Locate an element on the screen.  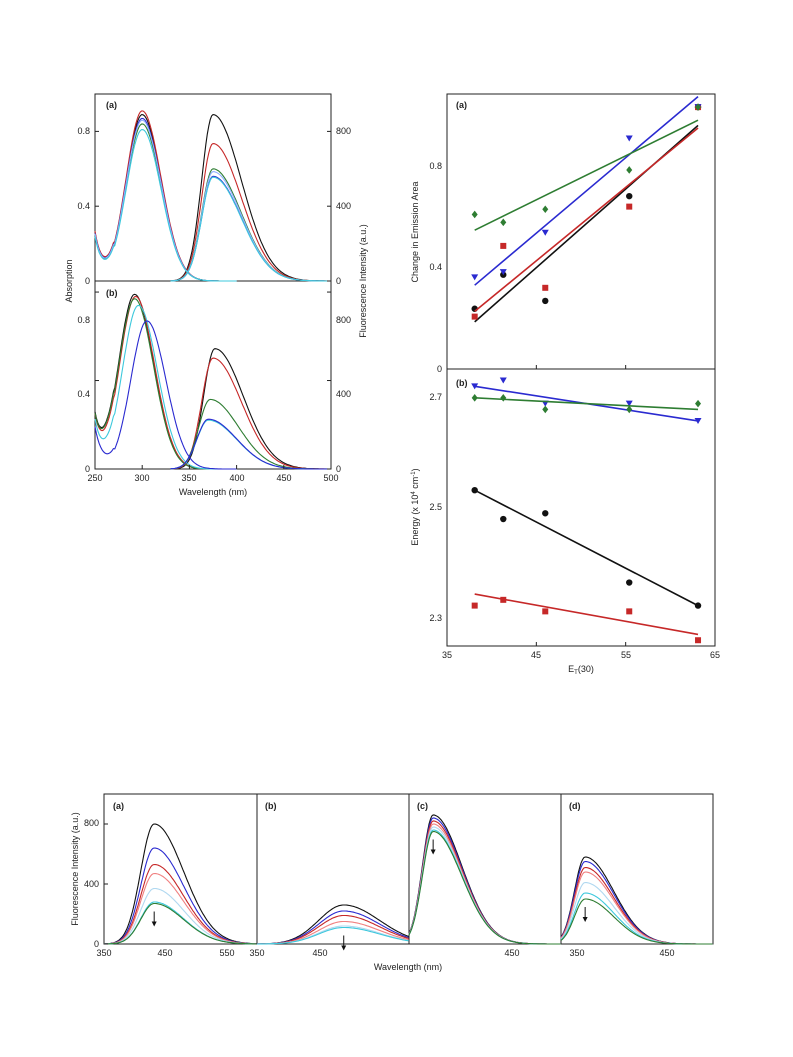
fig1-b-ytick-left: 0 is located at coordinates (87, 469).